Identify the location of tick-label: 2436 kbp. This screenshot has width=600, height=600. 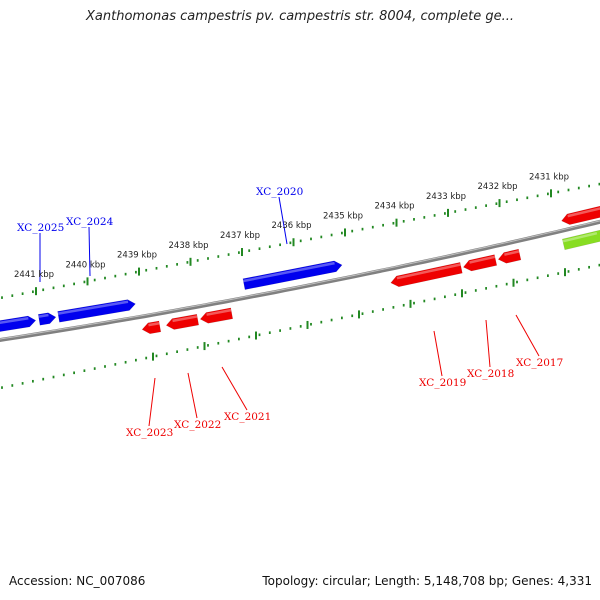
(292, 226).